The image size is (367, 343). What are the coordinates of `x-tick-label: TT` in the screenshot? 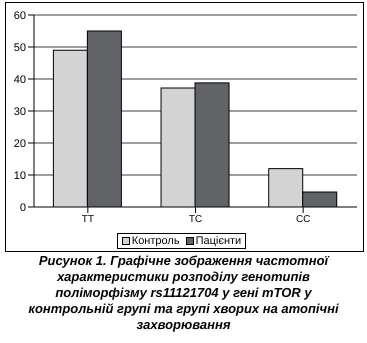 It's located at (88, 220).